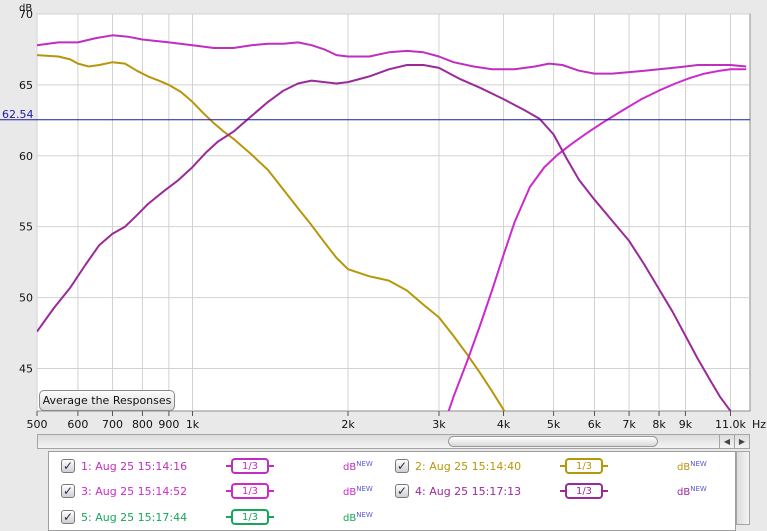  I want to click on x-tick-label: 9k, so click(686, 424).